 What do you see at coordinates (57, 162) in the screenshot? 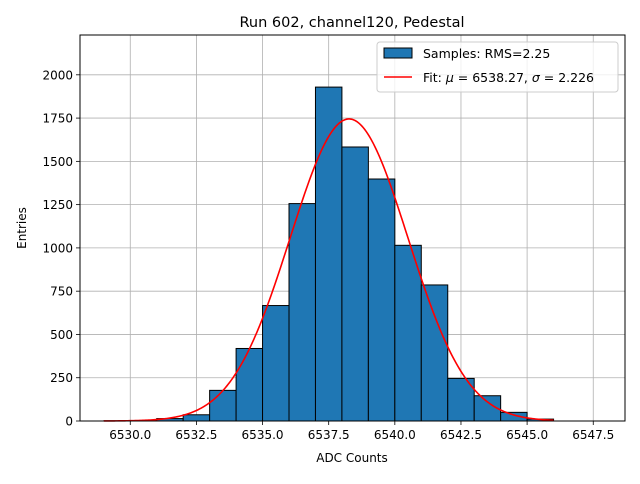
I see `y-tick-label: 1500` at bounding box center [57, 162].